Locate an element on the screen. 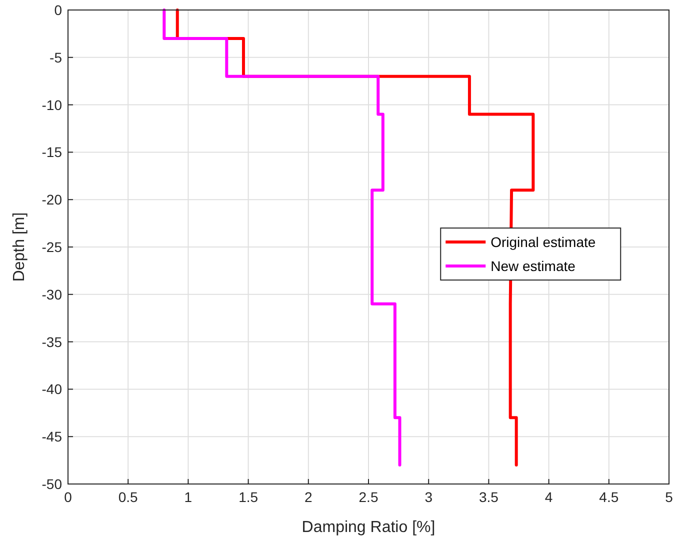  x-tick-label: 3 is located at coordinates (428, 497).